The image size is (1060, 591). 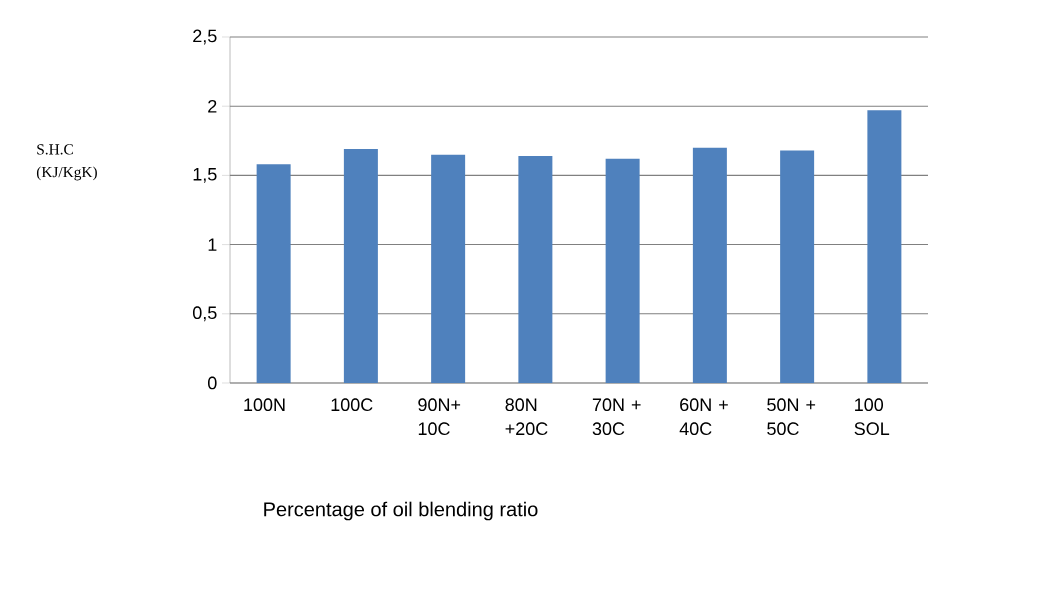 I want to click on x-tick-label: 100N, so click(x=264, y=405).